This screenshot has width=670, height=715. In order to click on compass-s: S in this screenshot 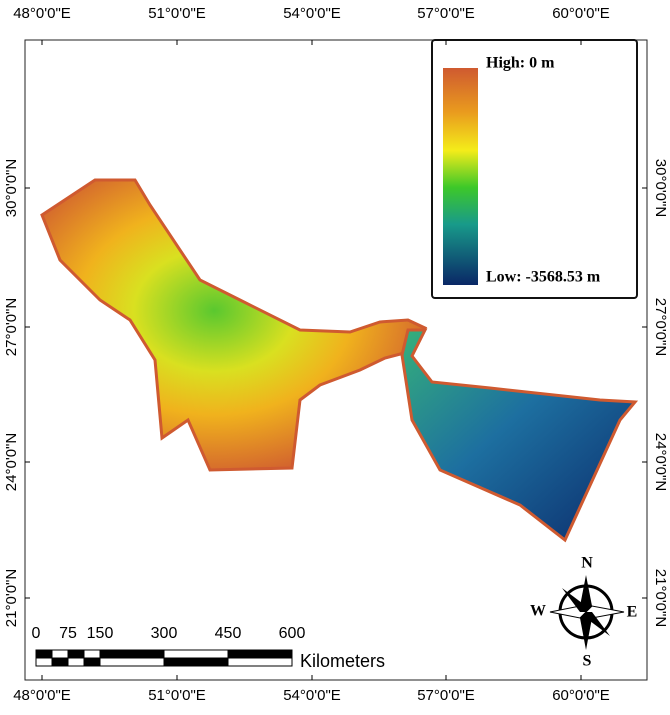, I will do `click(587, 661)`.